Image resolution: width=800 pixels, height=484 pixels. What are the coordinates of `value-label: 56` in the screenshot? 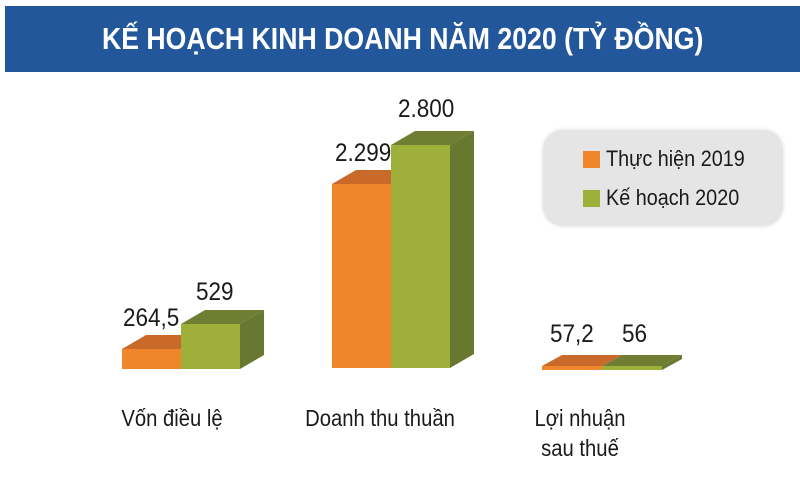 It's located at (634, 334).